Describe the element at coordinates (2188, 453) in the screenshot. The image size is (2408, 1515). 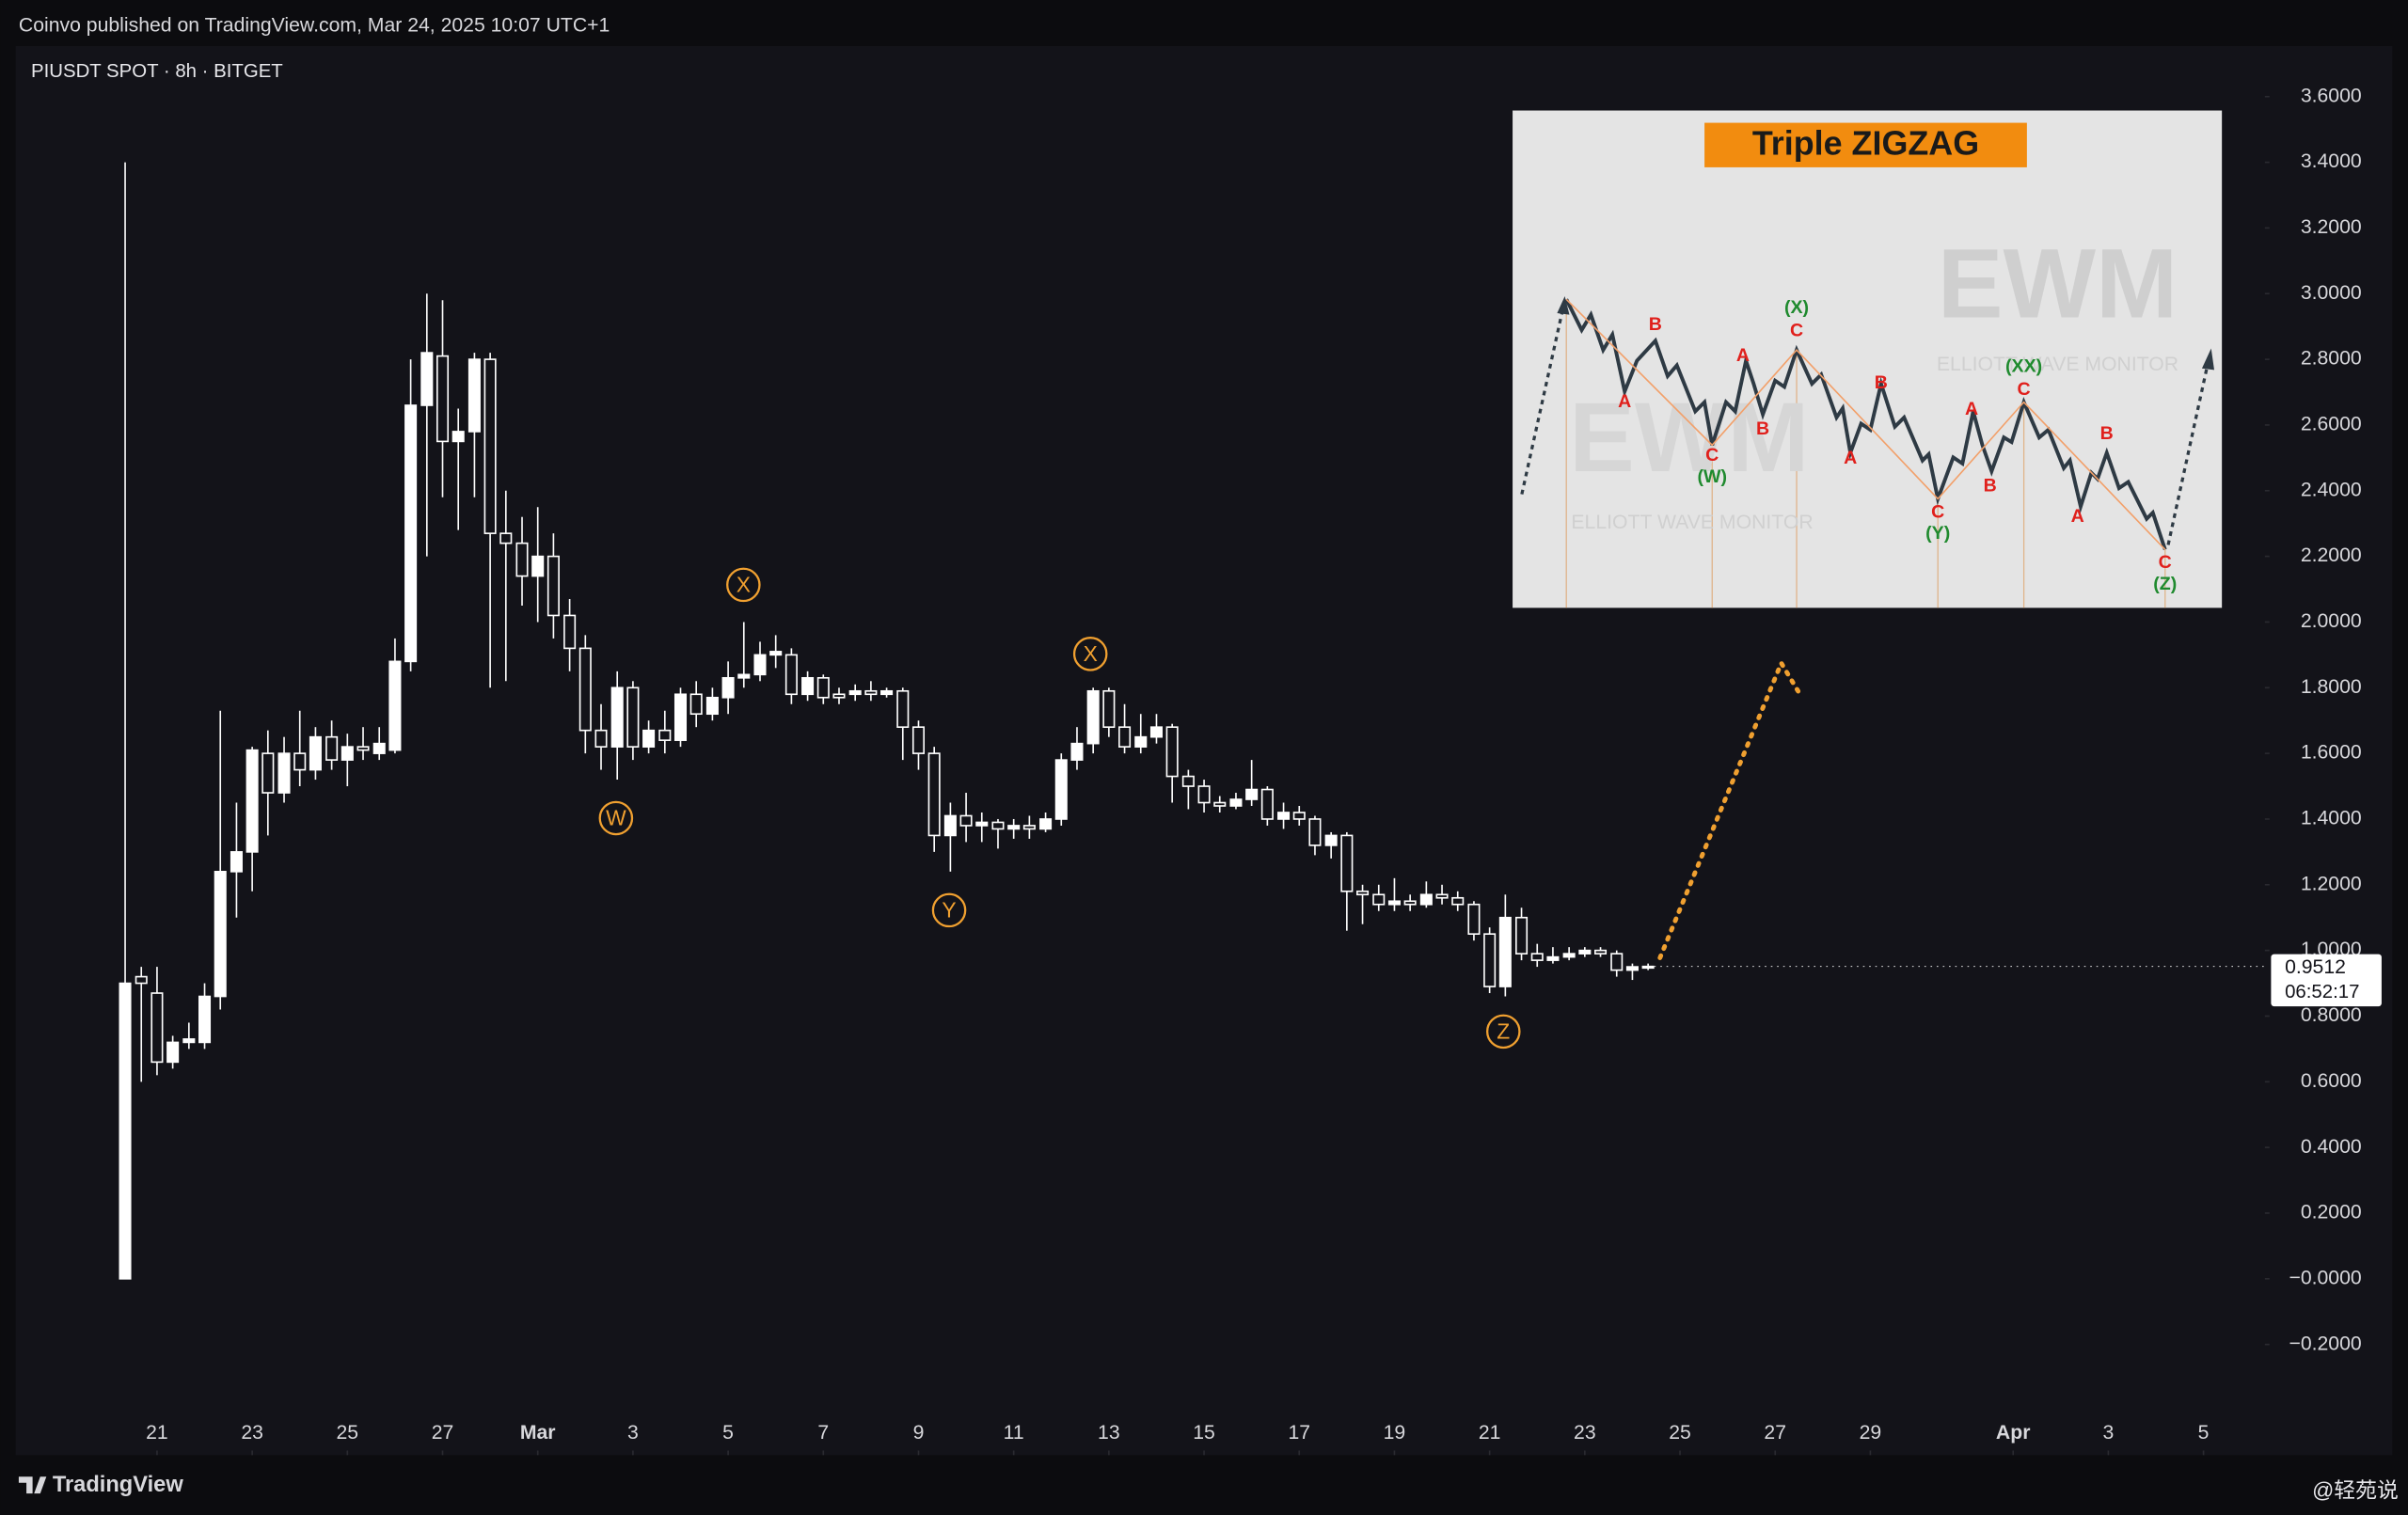
I see `inset-arrow` at that location.